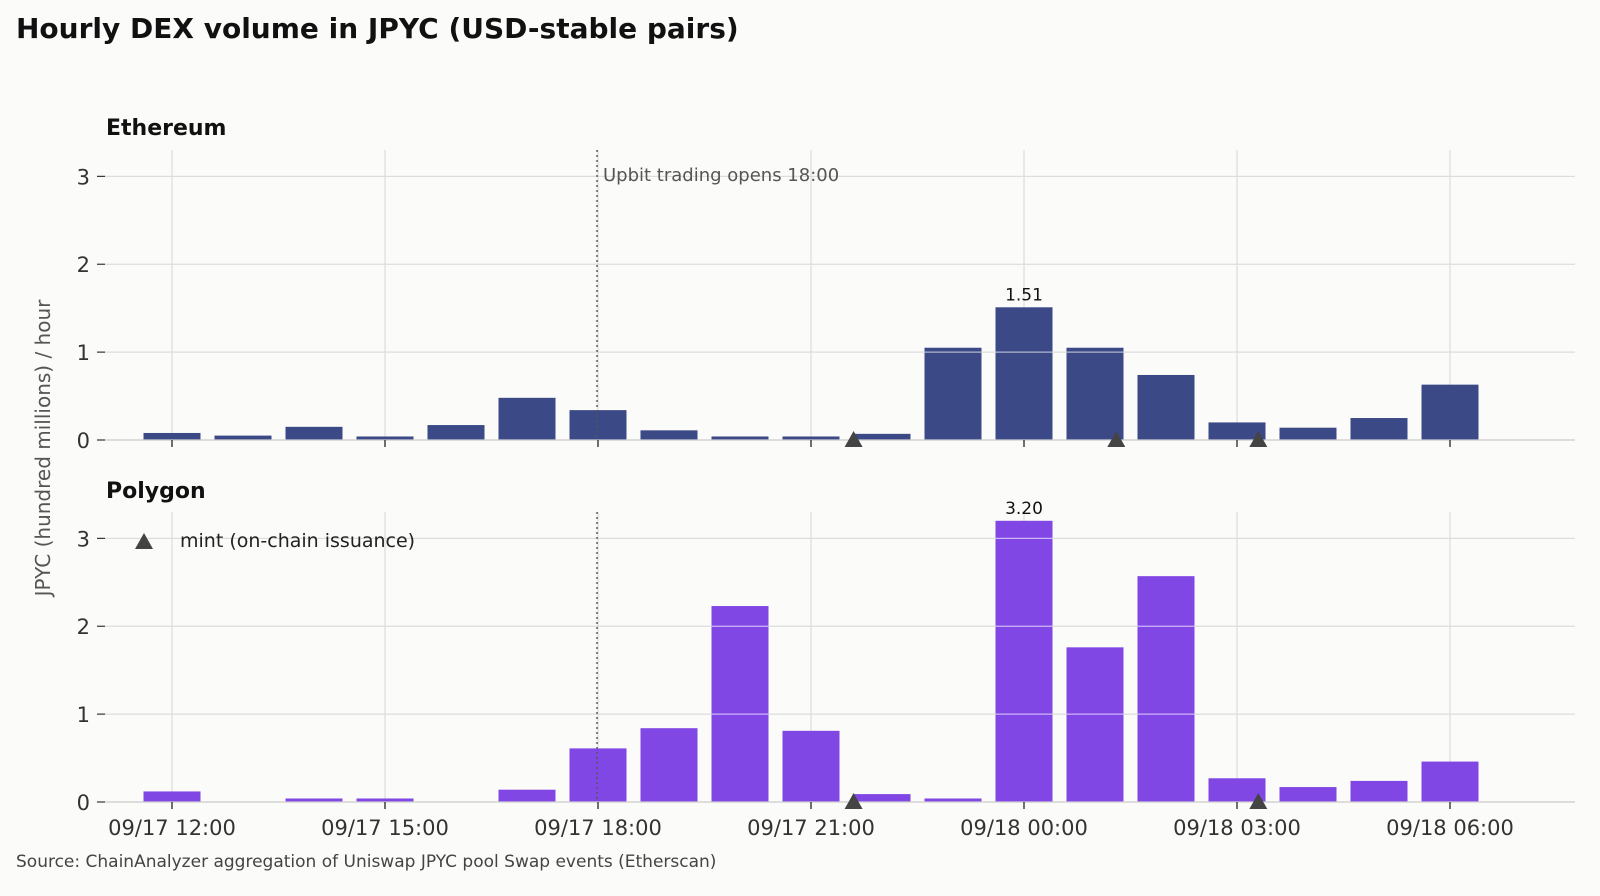 This screenshot has width=1600, height=896. What do you see at coordinates (156, 491) in the screenshot?
I see `panel-title-polygon: Polygon` at bounding box center [156, 491].